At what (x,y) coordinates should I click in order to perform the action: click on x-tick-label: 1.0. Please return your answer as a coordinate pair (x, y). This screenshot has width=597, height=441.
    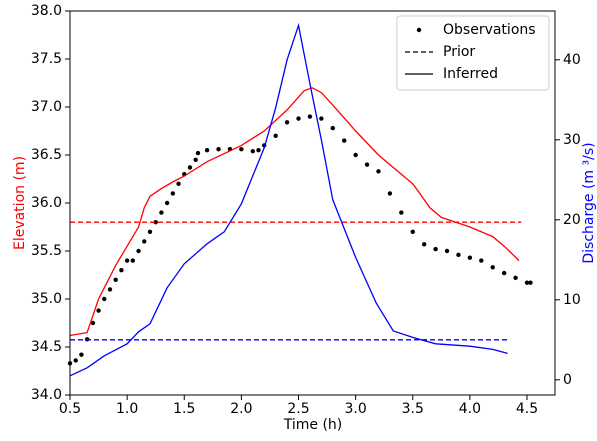
    Looking at the image, I should click on (127, 409).